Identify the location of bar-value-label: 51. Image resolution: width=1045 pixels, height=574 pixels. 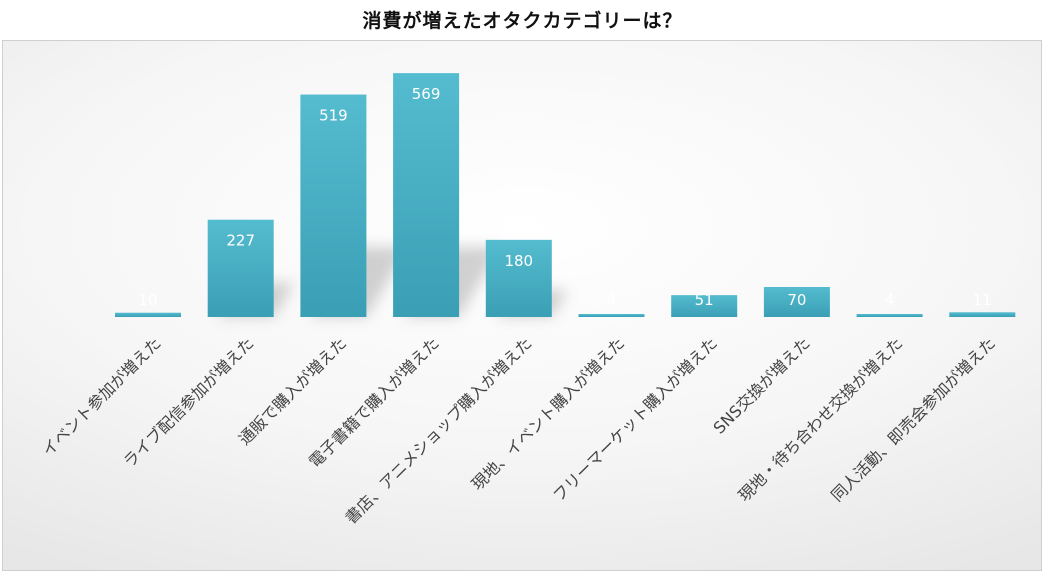
(704, 300).